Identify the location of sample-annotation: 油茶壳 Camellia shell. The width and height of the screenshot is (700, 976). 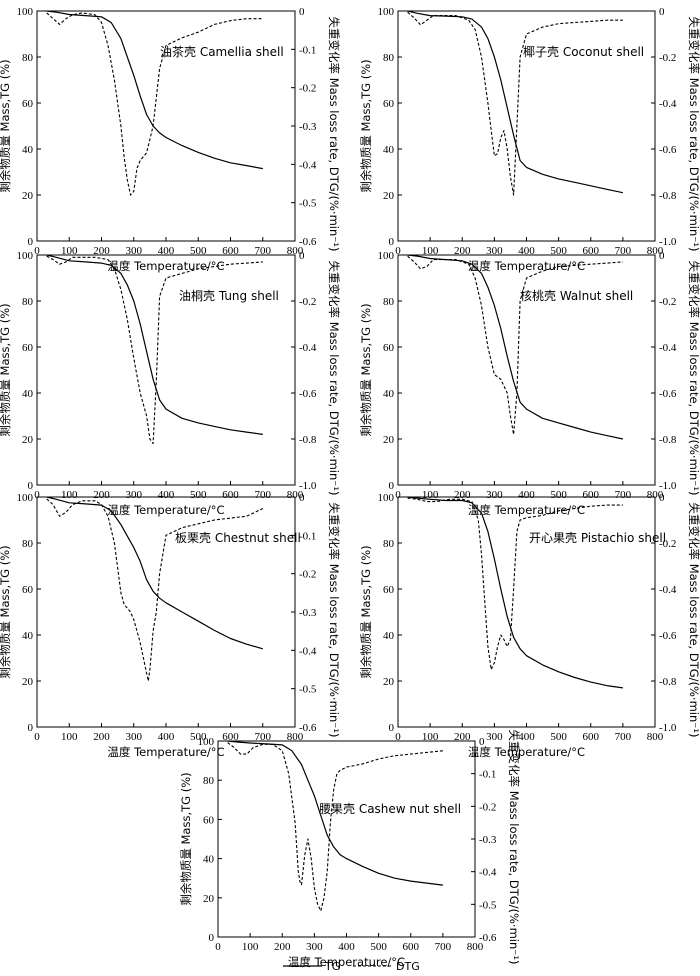
(222, 51).